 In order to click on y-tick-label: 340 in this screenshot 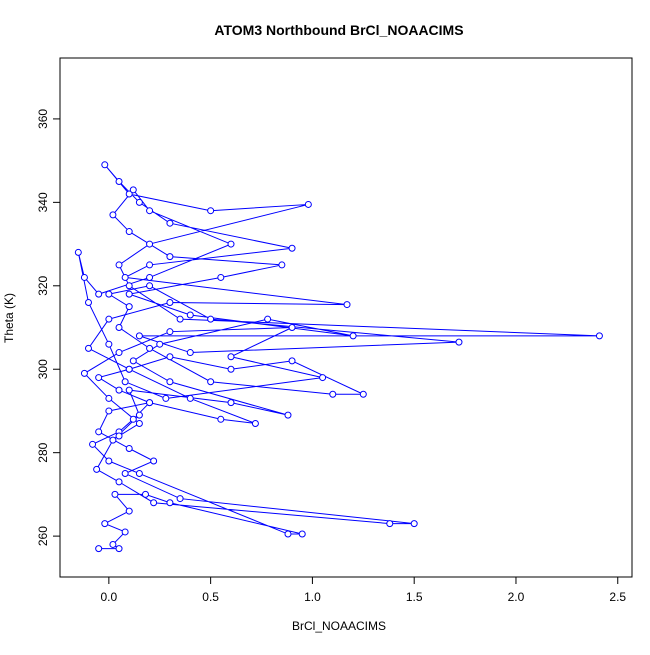, I will do `click(43, 202)`.